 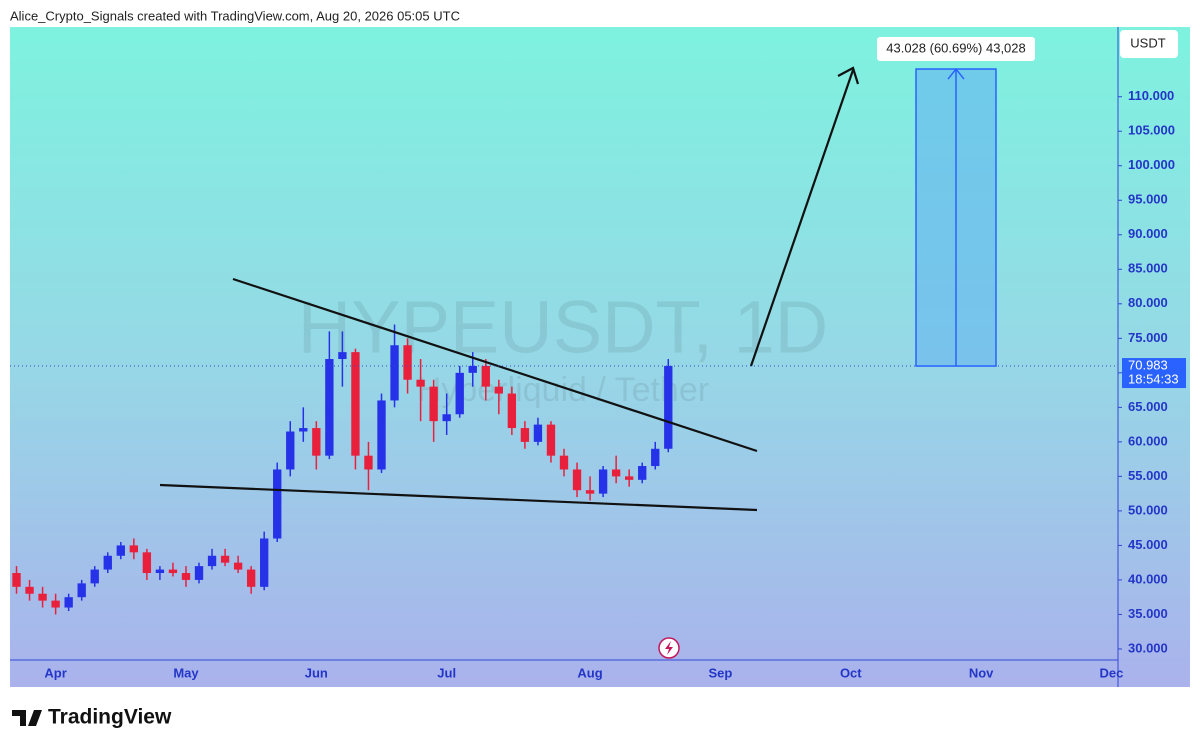 What do you see at coordinates (1151, 164) in the screenshot?
I see `y-tick-label: 100.000` at bounding box center [1151, 164].